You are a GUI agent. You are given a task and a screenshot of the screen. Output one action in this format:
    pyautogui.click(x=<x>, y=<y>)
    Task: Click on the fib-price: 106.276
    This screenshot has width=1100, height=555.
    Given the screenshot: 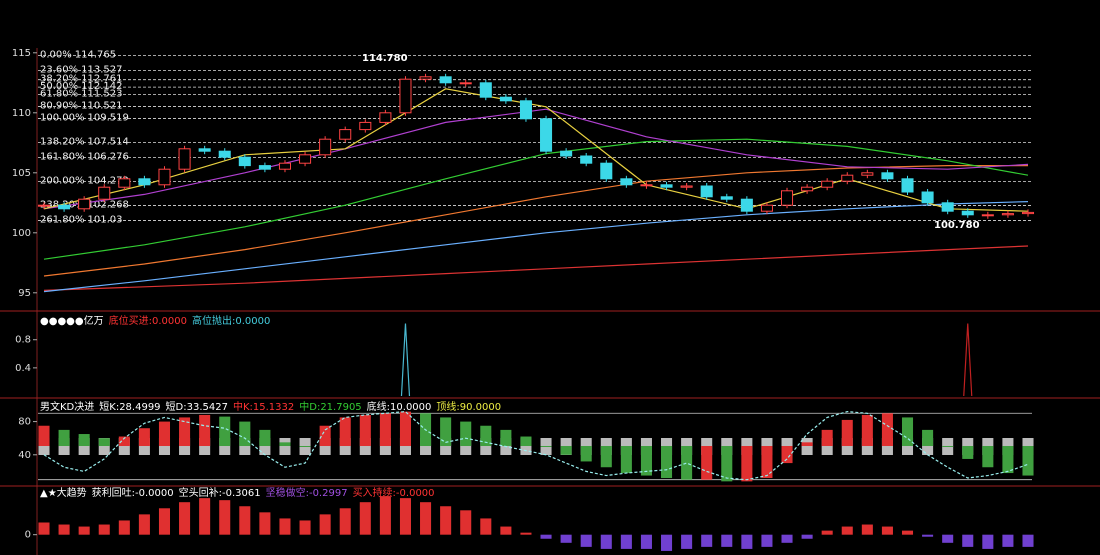 What is the action you would take?
    pyautogui.click(x=108, y=156)
    